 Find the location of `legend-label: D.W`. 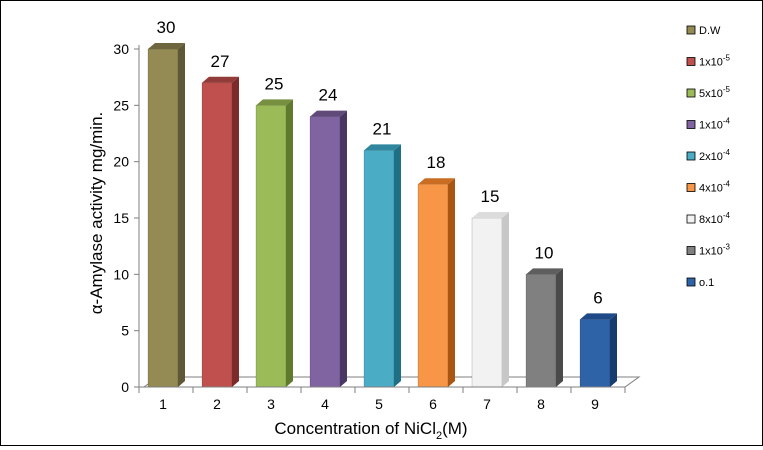

legend-label: D.W is located at coordinates (710, 31).